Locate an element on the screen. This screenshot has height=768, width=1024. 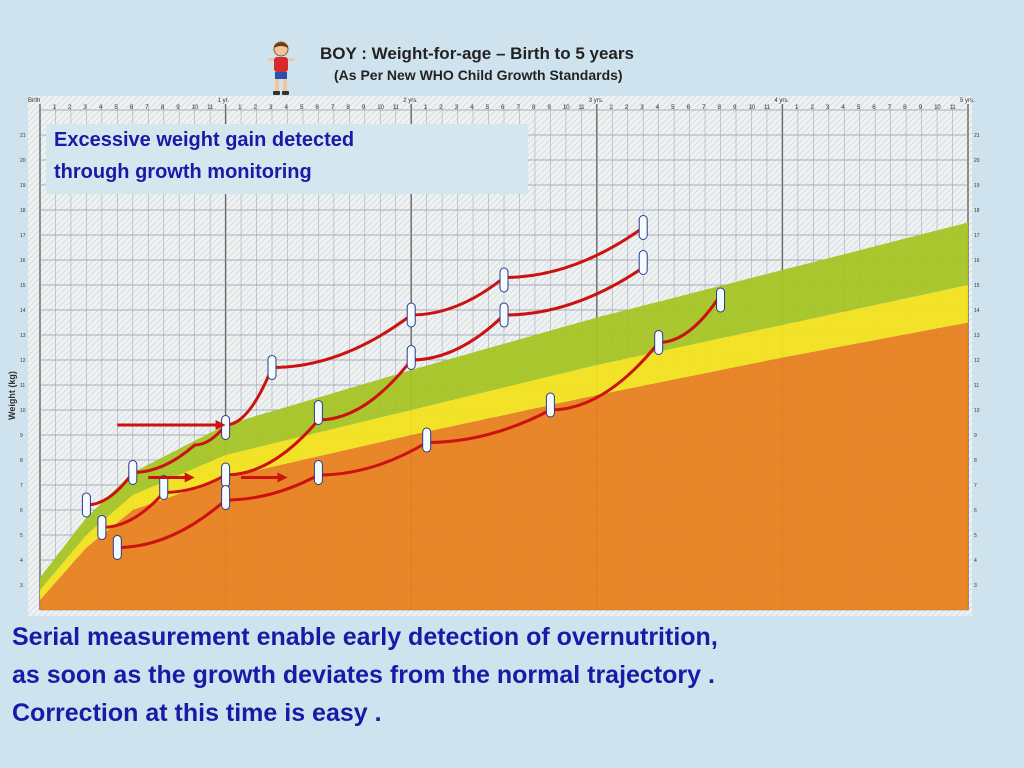
y-tick-label-right: 8 is located at coordinates (975, 461).